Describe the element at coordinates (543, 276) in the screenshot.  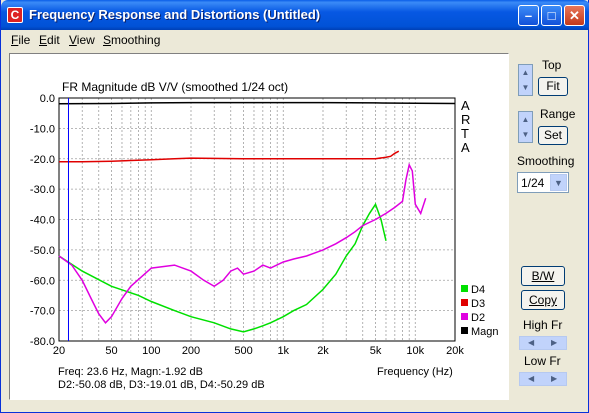
I see `bw-button: B/W` at that location.